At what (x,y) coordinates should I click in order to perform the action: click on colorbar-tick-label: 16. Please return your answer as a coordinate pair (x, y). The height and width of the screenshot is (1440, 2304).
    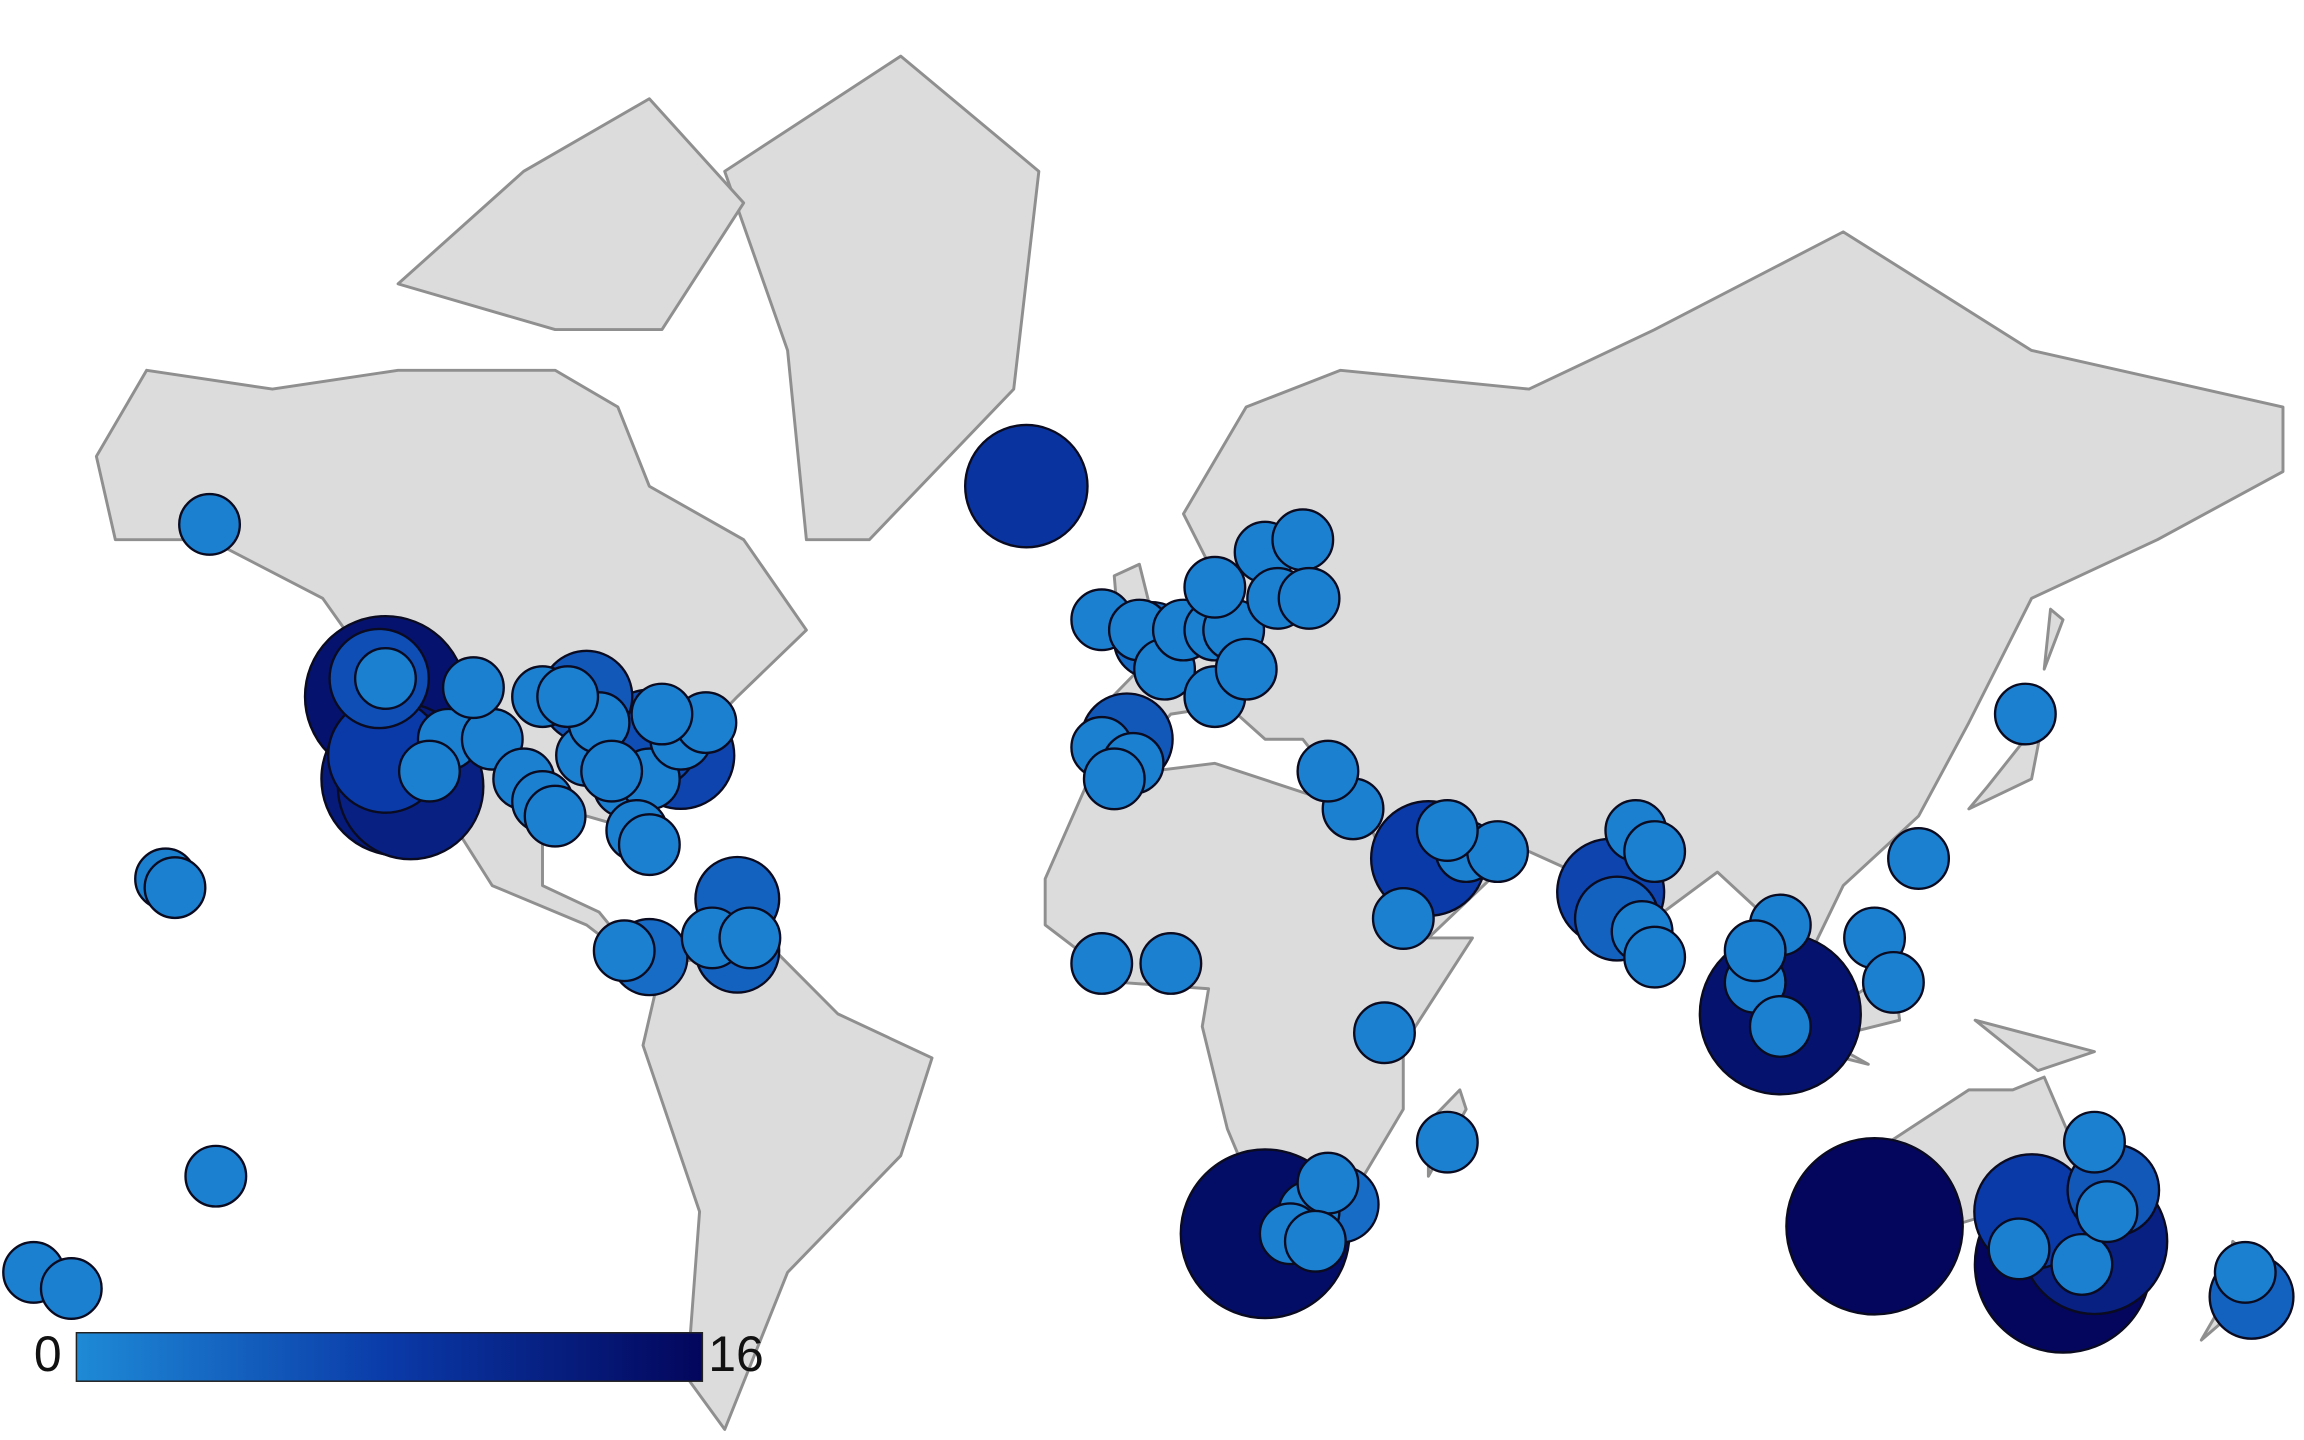
    Looking at the image, I should click on (736, 1354).